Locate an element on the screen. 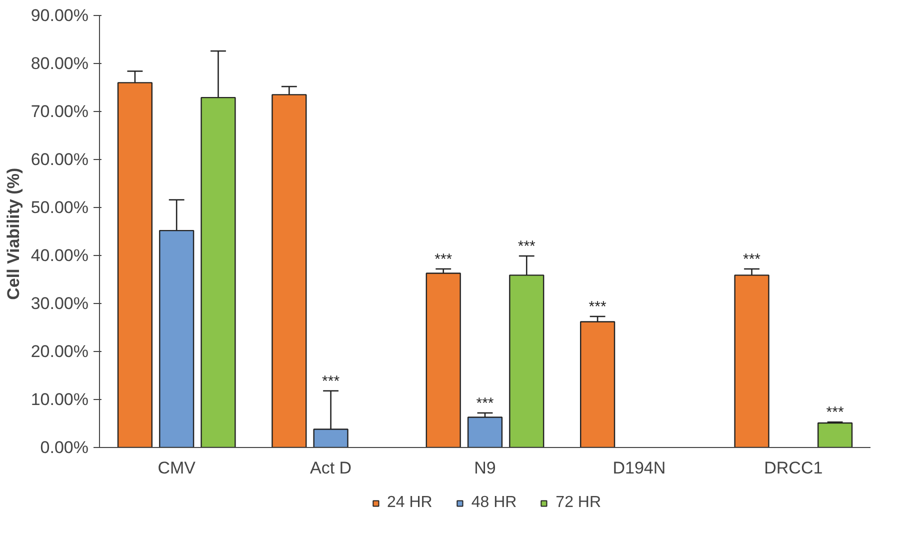  y-tick-label: 0.00% is located at coordinates (64, 447).